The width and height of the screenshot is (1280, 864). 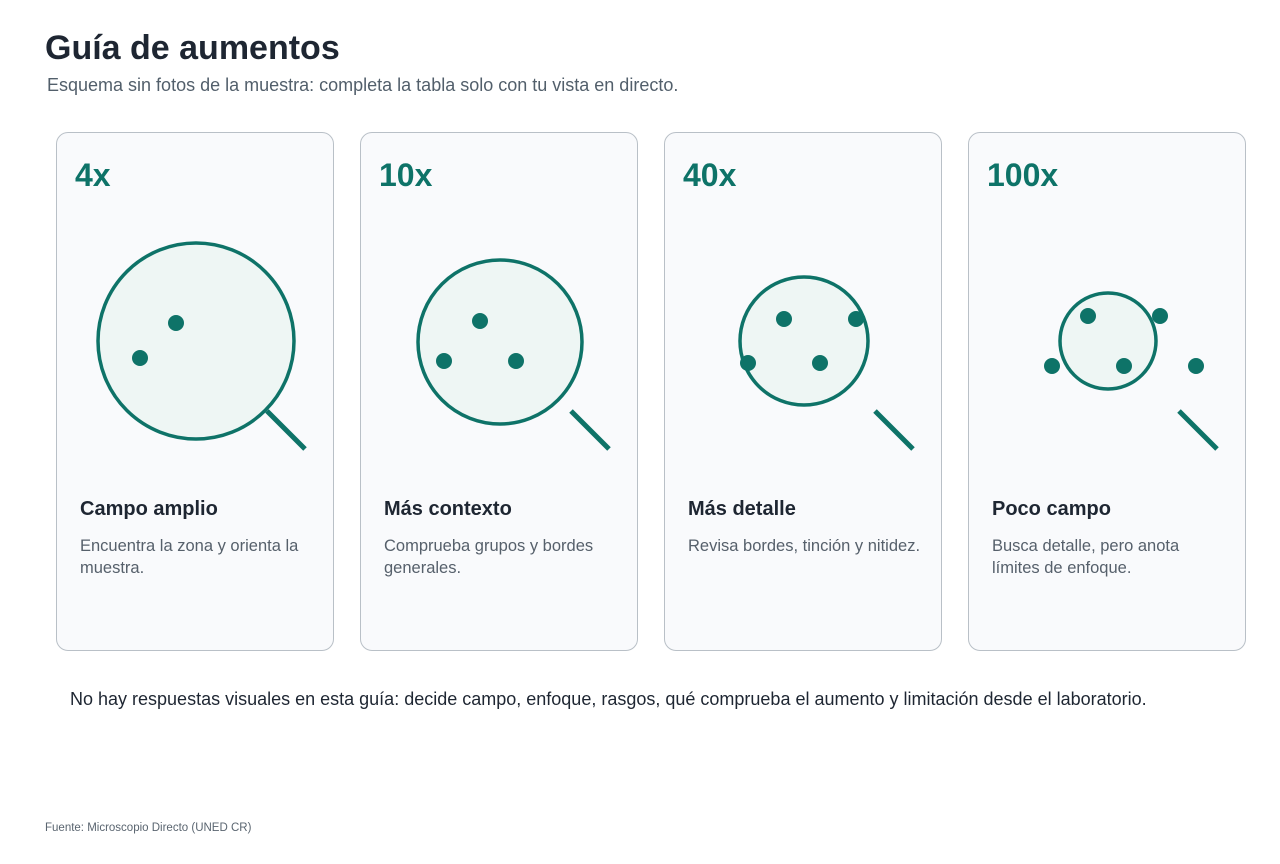 What do you see at coordinates (149, 509) in the screenshot?
I see `card-heading: Campo amplio` at bounding box center [149, 509].